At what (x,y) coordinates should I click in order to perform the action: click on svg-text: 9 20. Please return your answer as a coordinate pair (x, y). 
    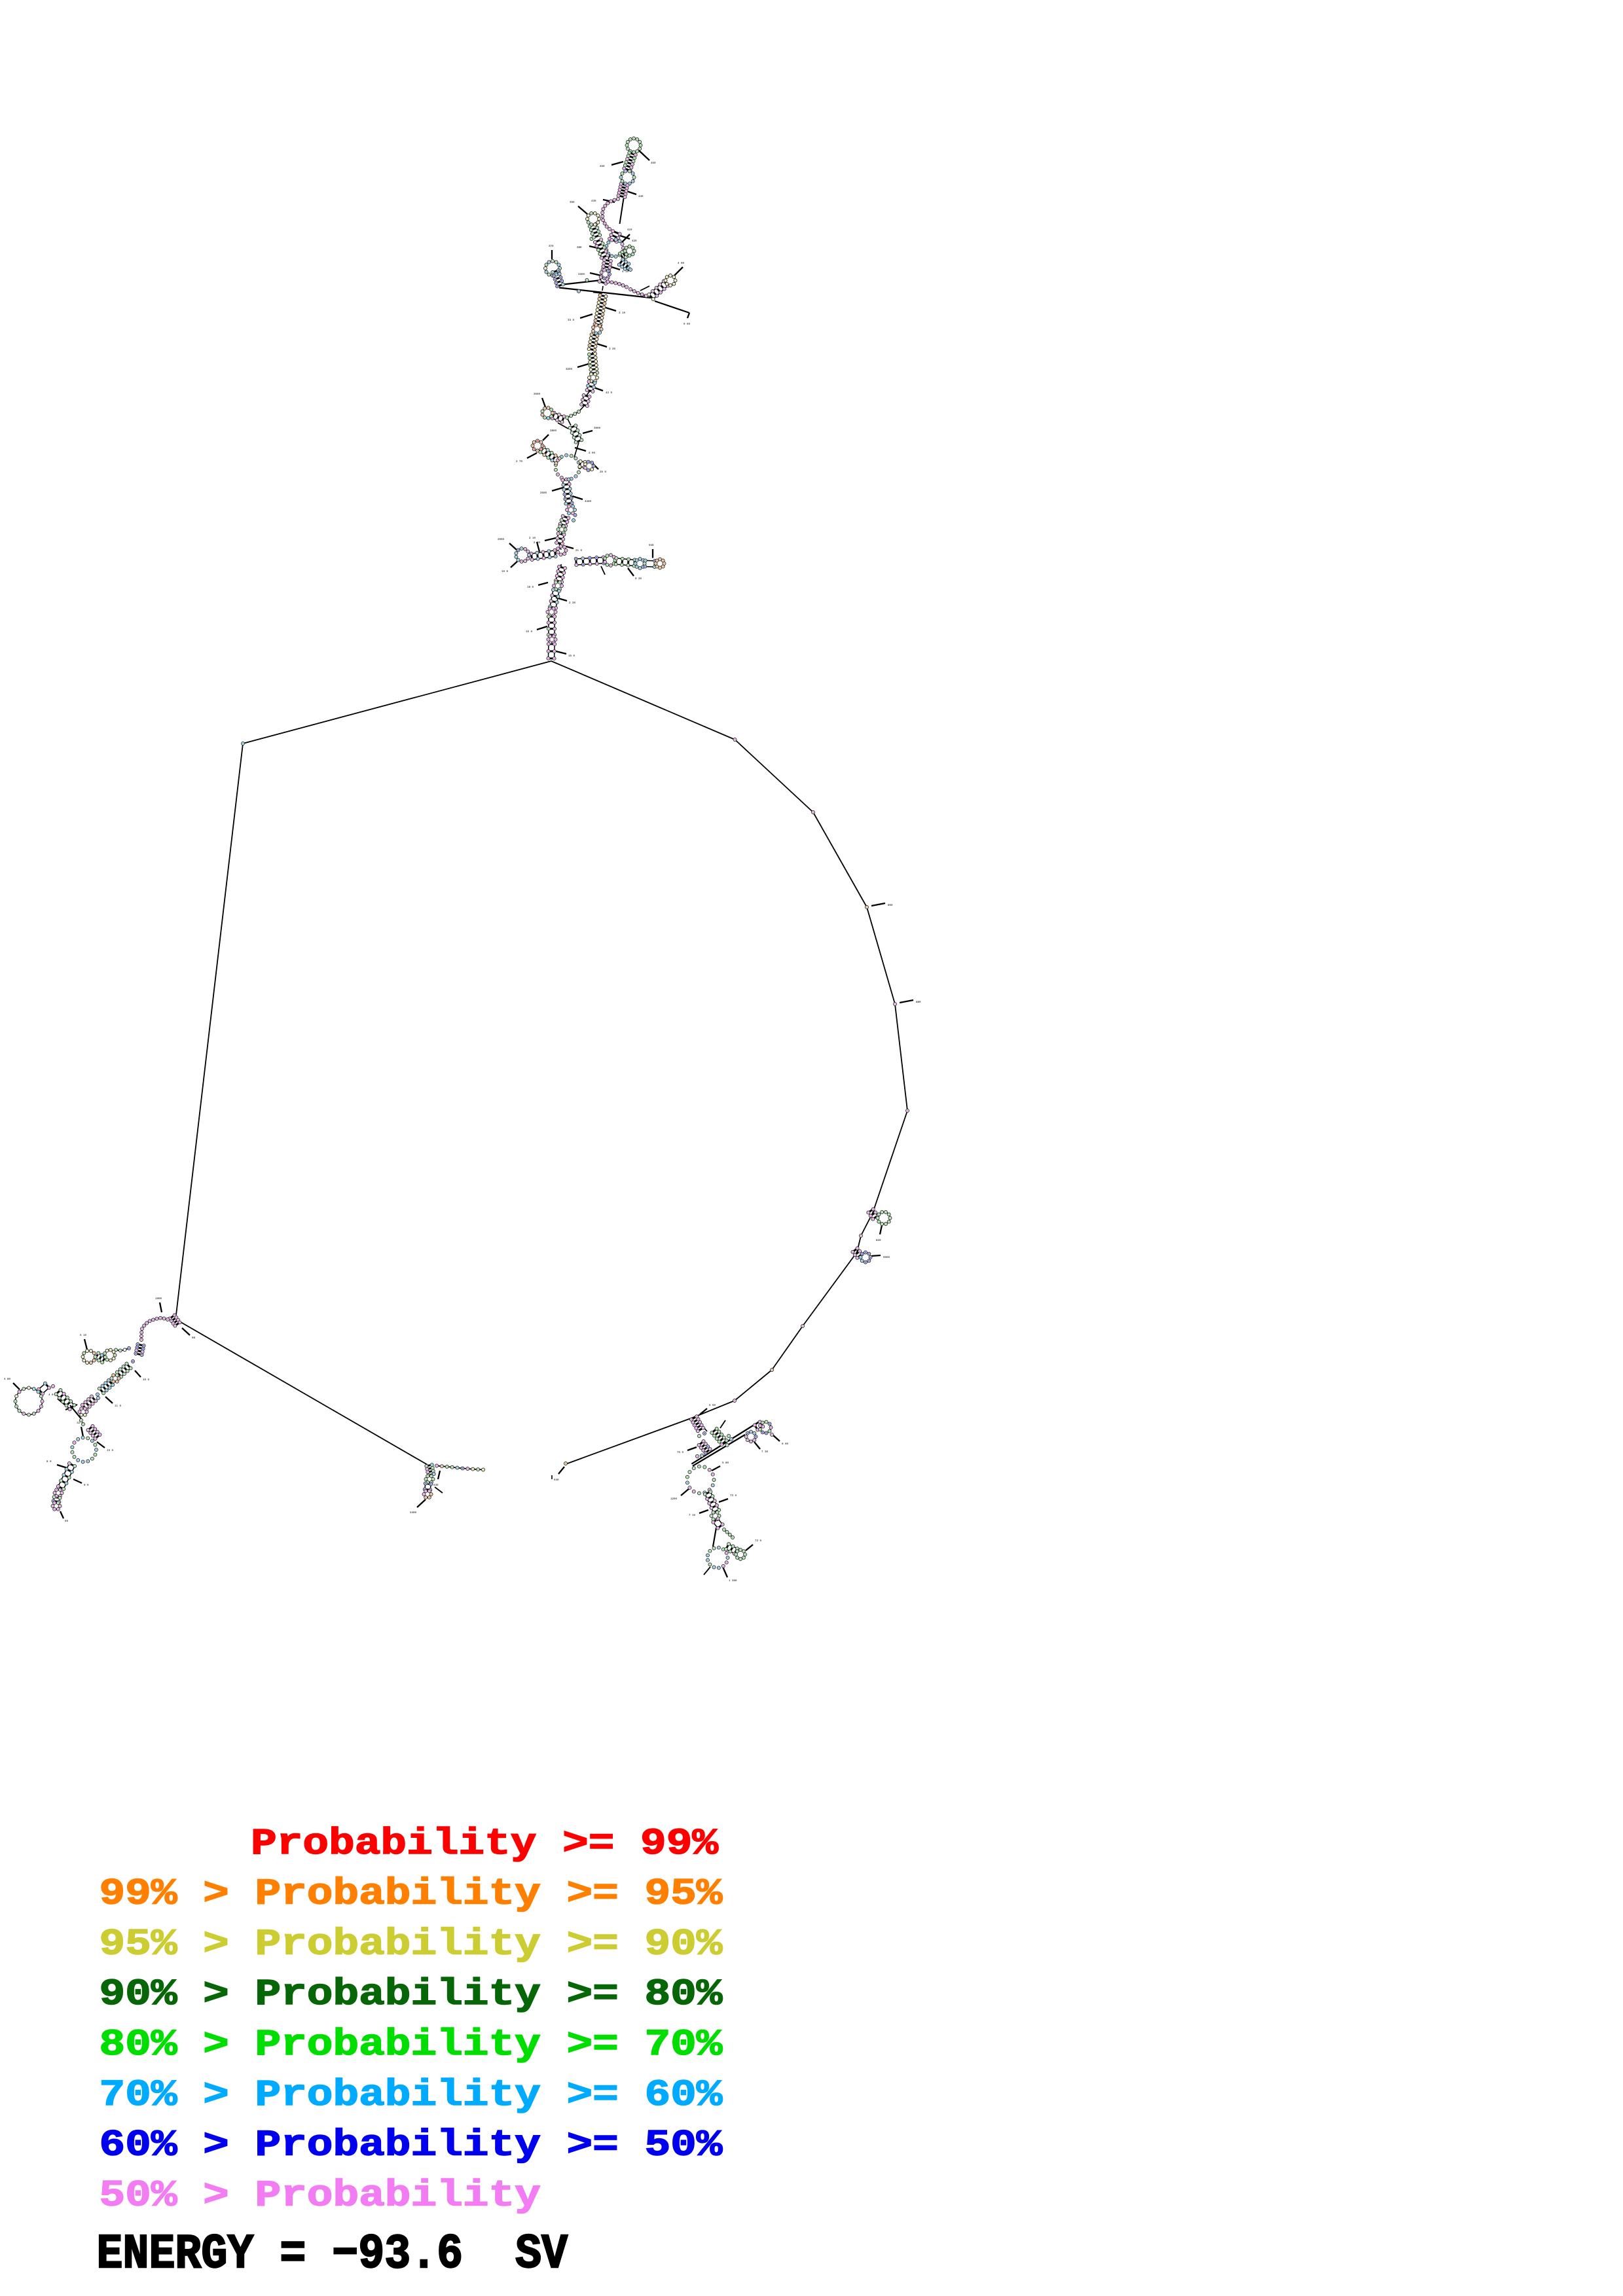
    Looking at the image, I should click on (638, 579).